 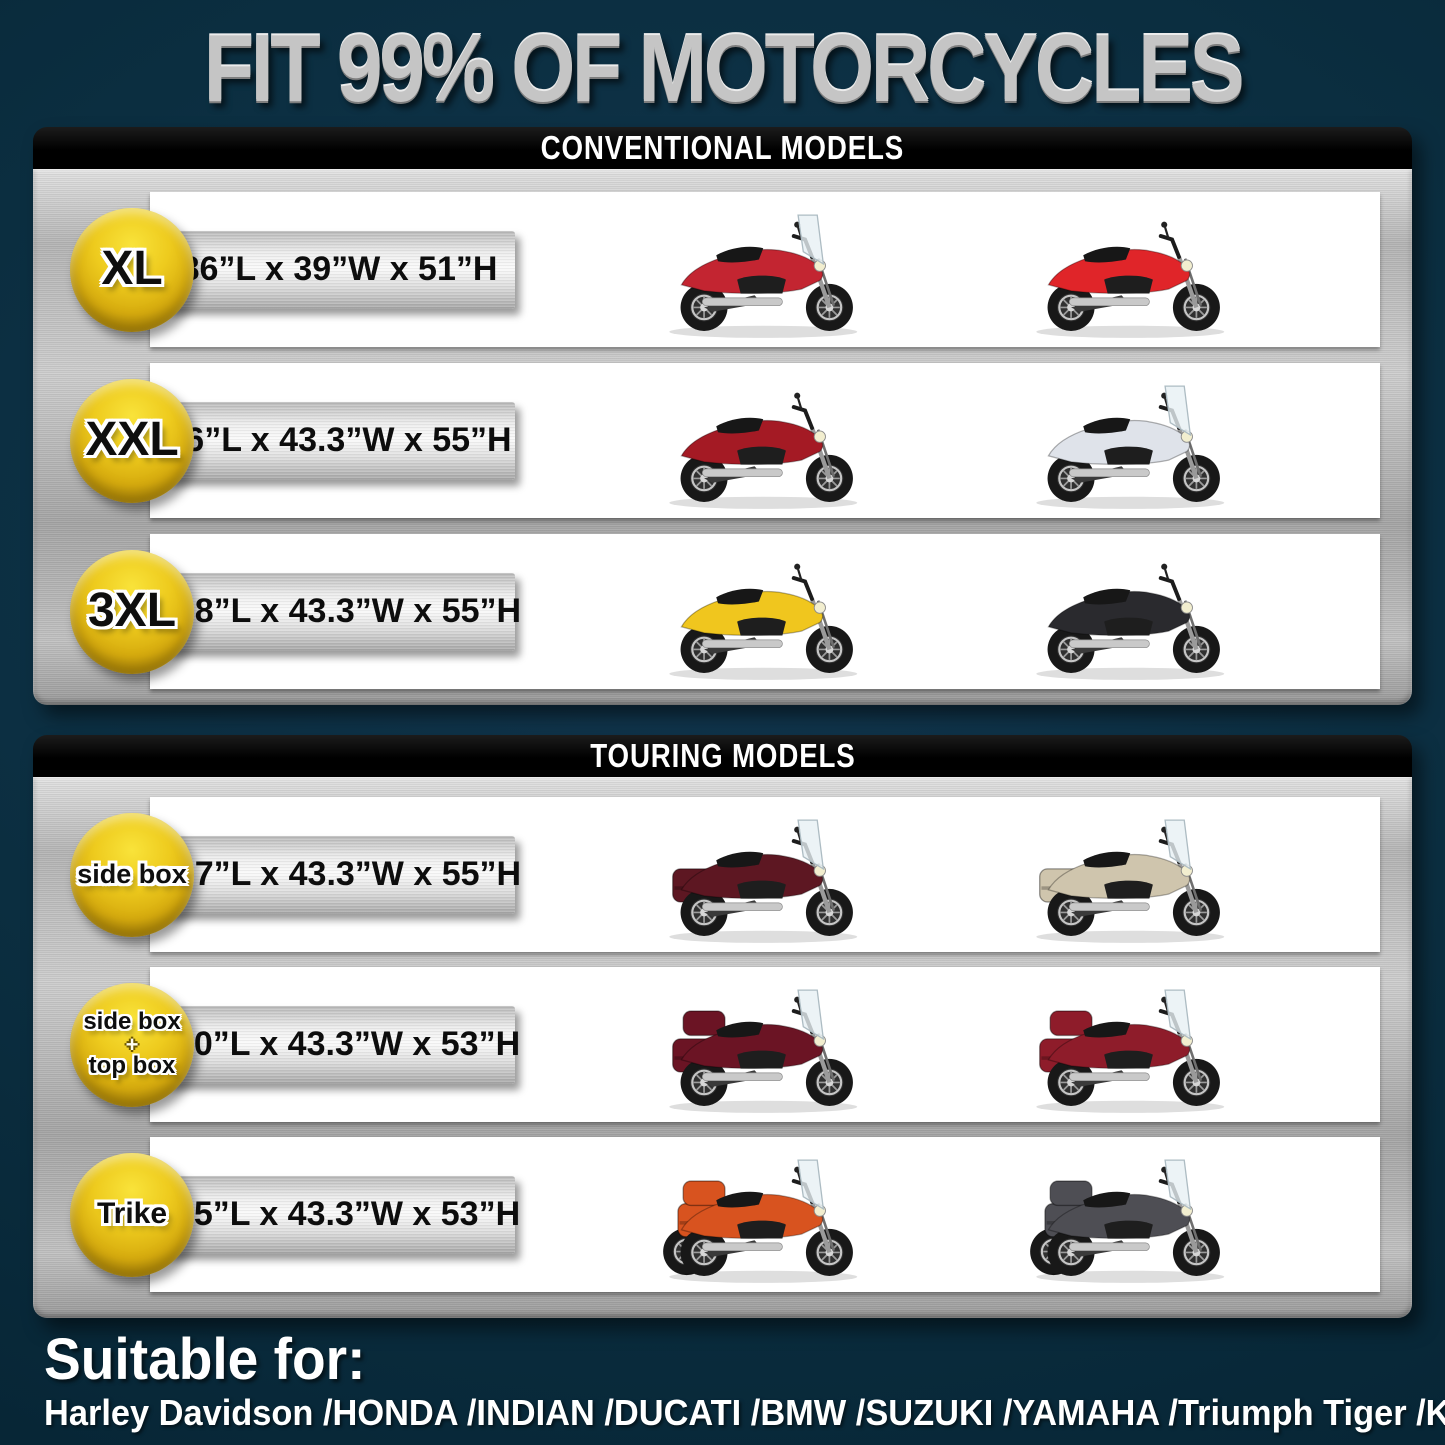 I want to click on size-row-xl: 86”L x 39”W x 51”H XL, so click(x=725, y=269).